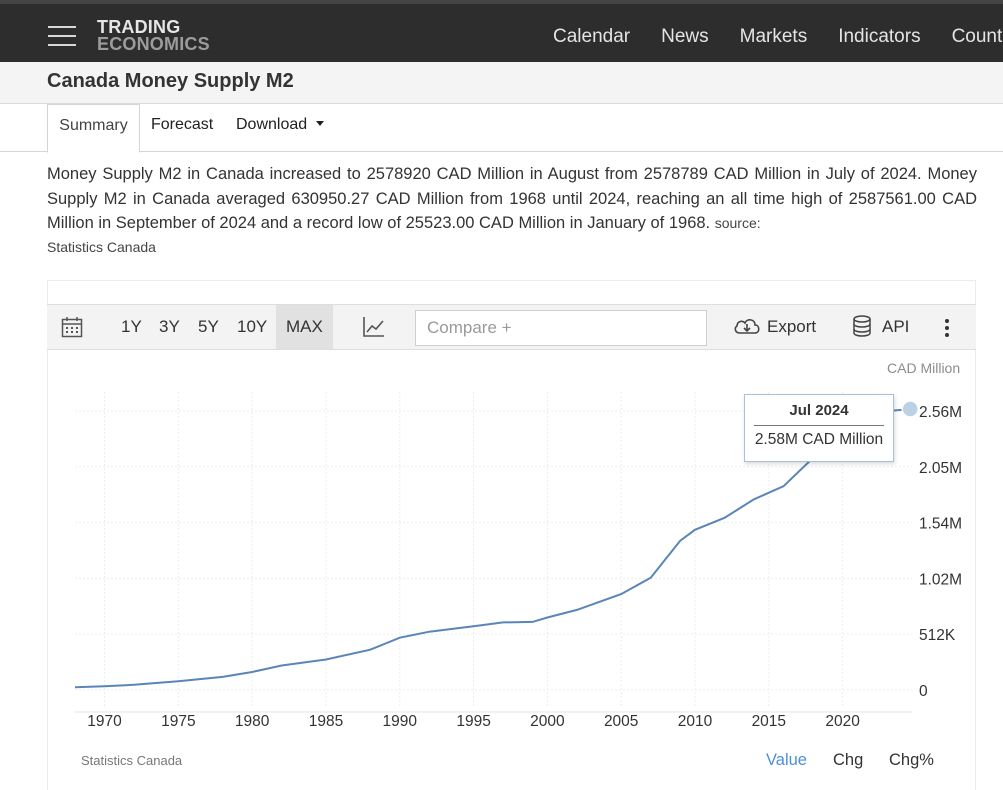 This screenshot has height=790, width=1003. What do you see at coordinates (848, 760) in the screenshot?
I see `chg-toggle: Chg` at bounding box center [848, 760].